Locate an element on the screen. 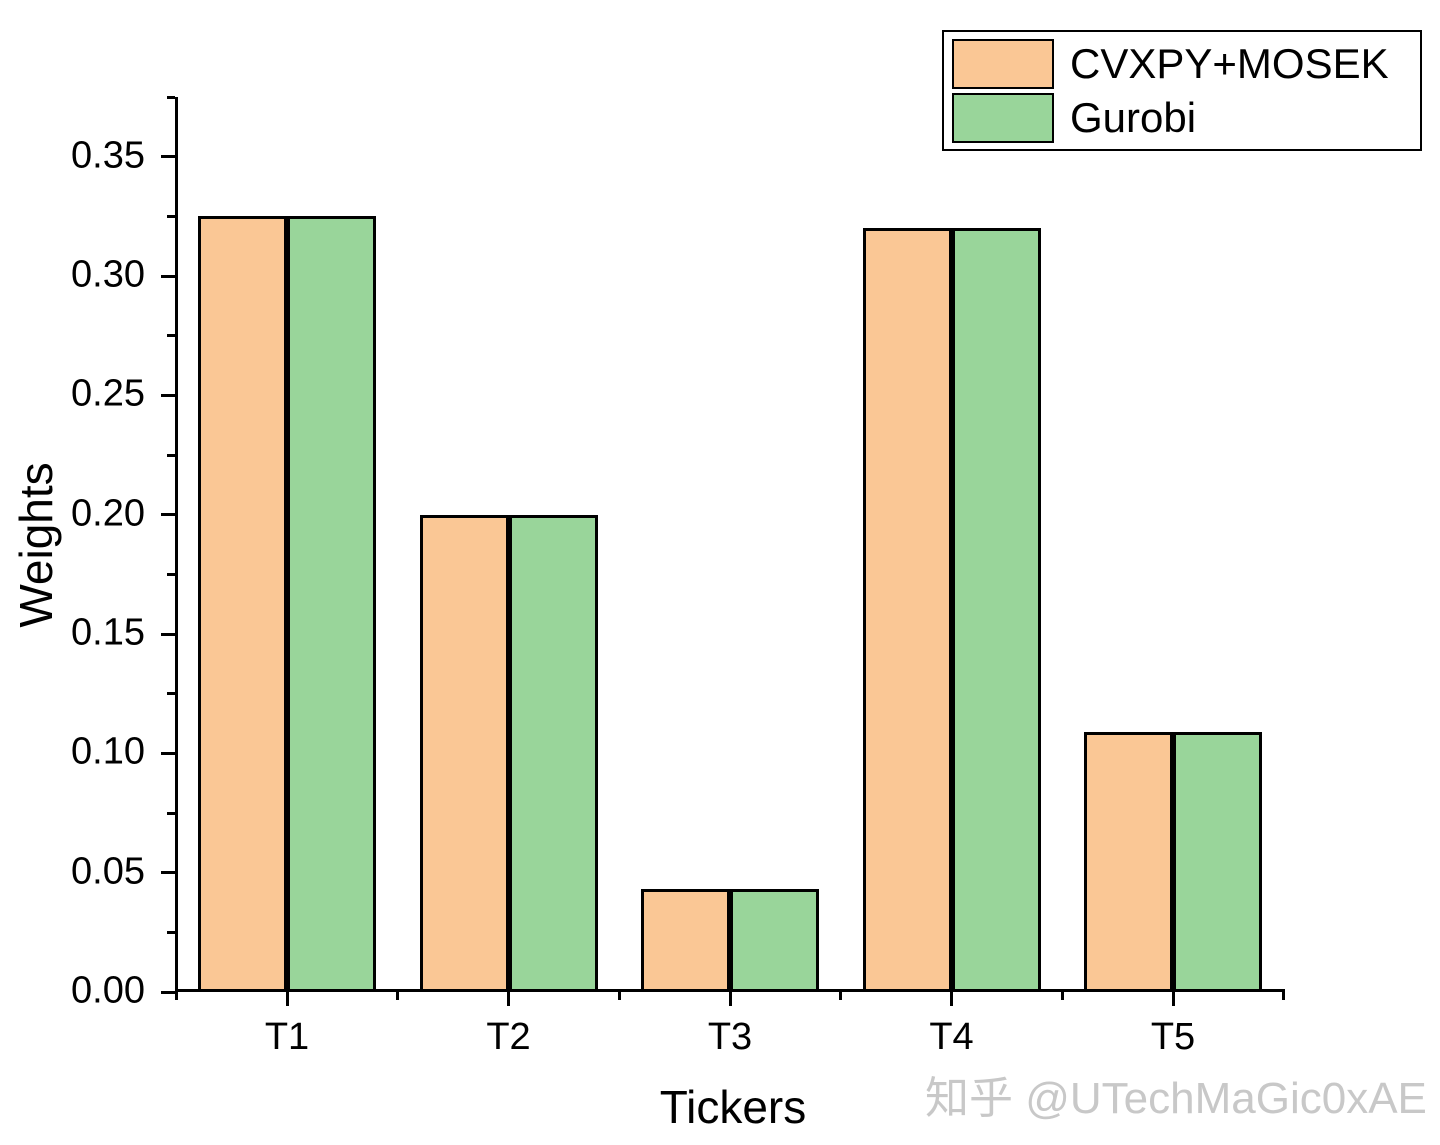 The width and height of the screenshot is (1440, 1145). bar-t2-cvxpy-mosek is located at coordinates (464, 753).